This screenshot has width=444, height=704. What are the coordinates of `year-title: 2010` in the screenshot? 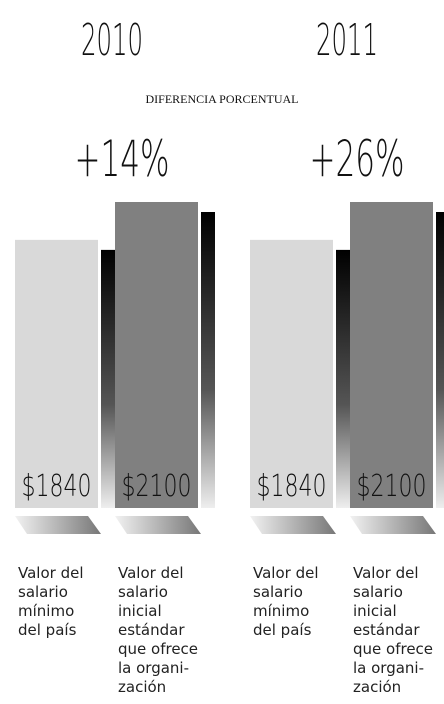 It's located at (112, 40).